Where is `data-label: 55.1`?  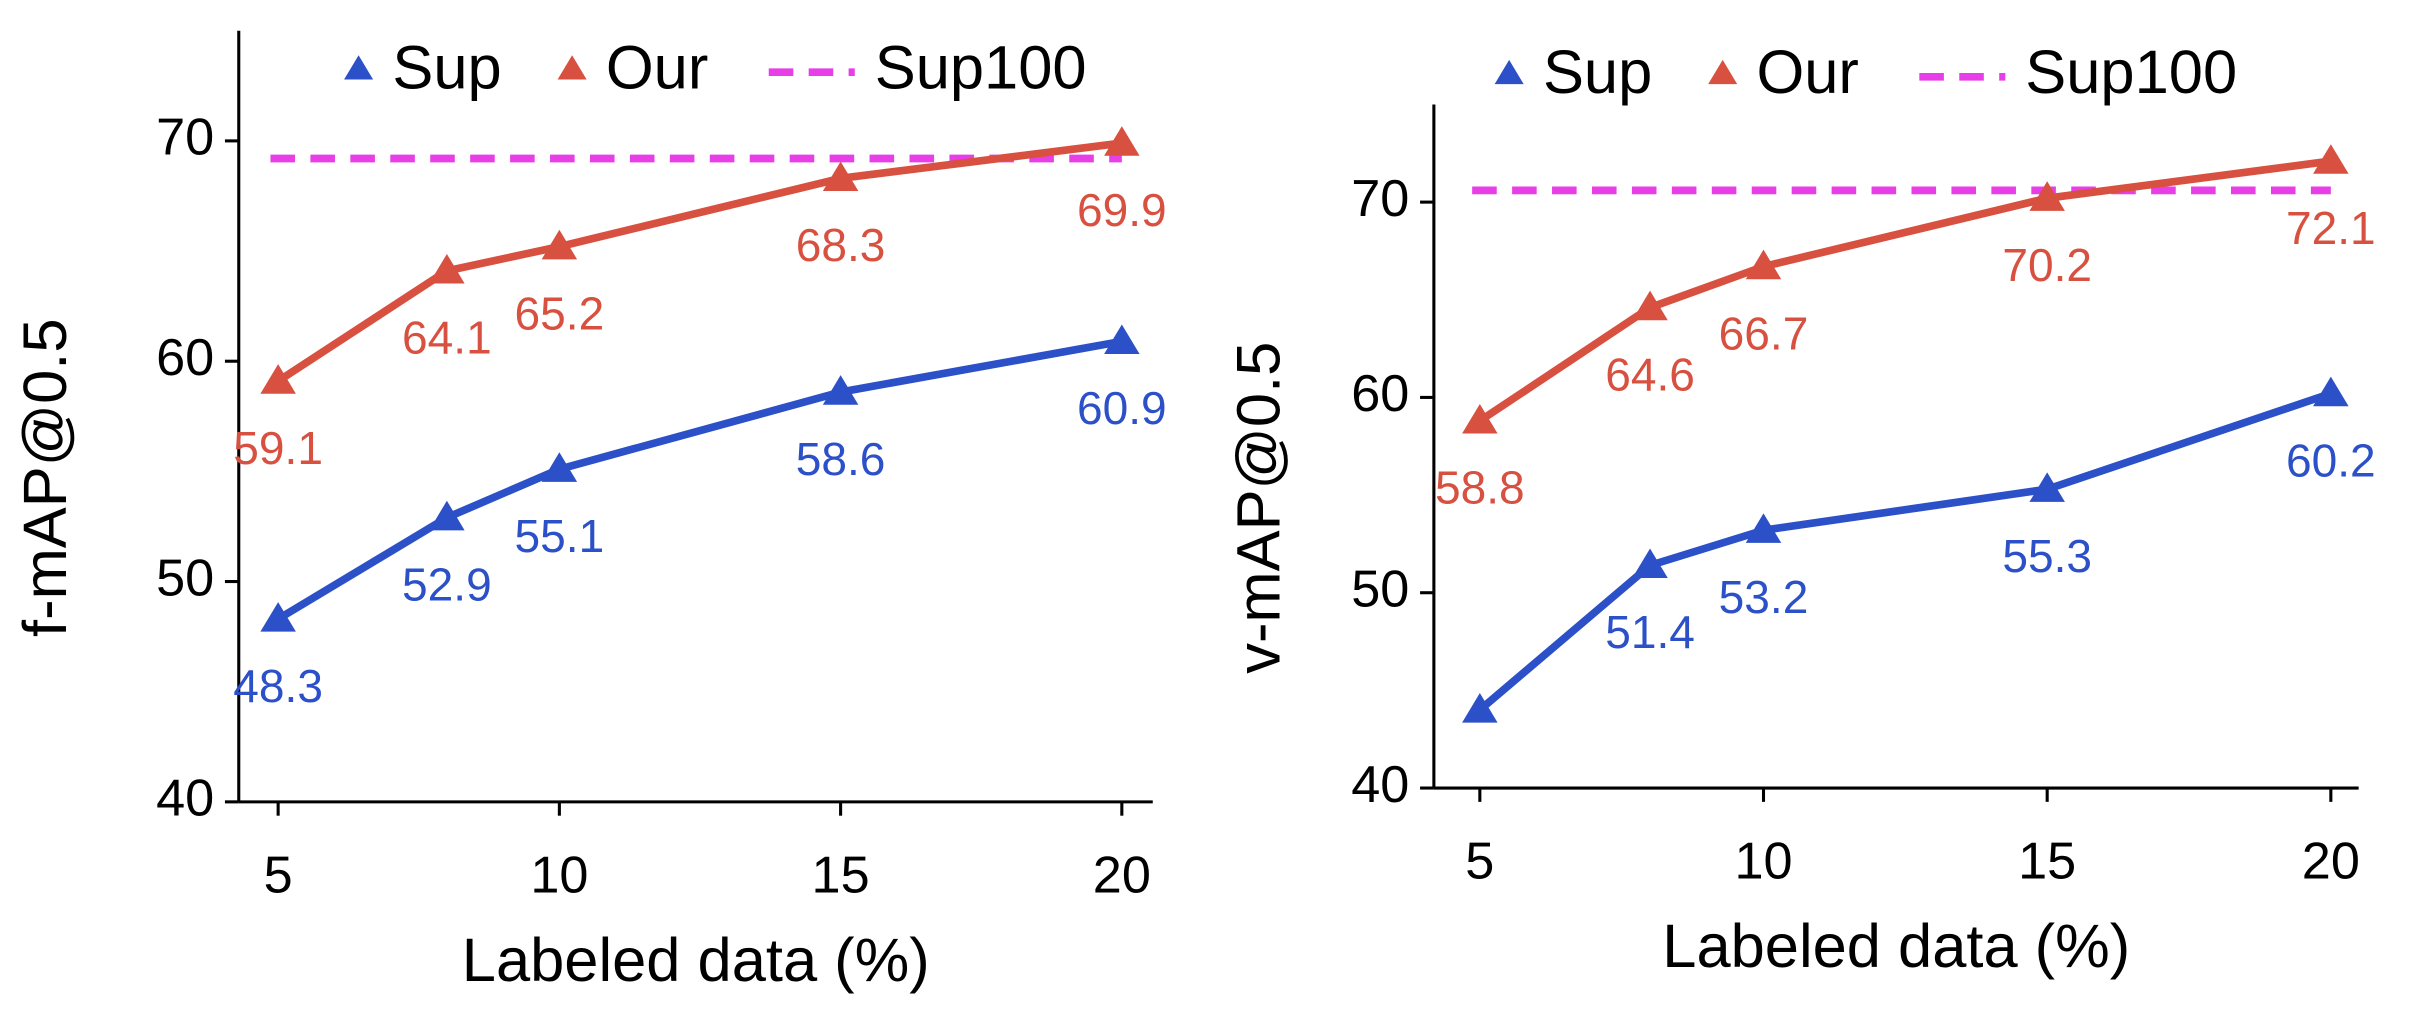
data-label: 55.1 is located at coordinates (560, 536).